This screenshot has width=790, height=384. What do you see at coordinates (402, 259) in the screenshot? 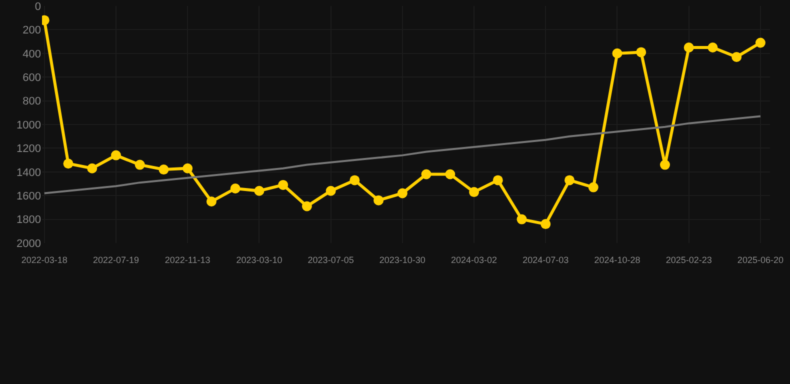
I see `x-tick-label: 2023-10-30` at bounding box center [402, 259].